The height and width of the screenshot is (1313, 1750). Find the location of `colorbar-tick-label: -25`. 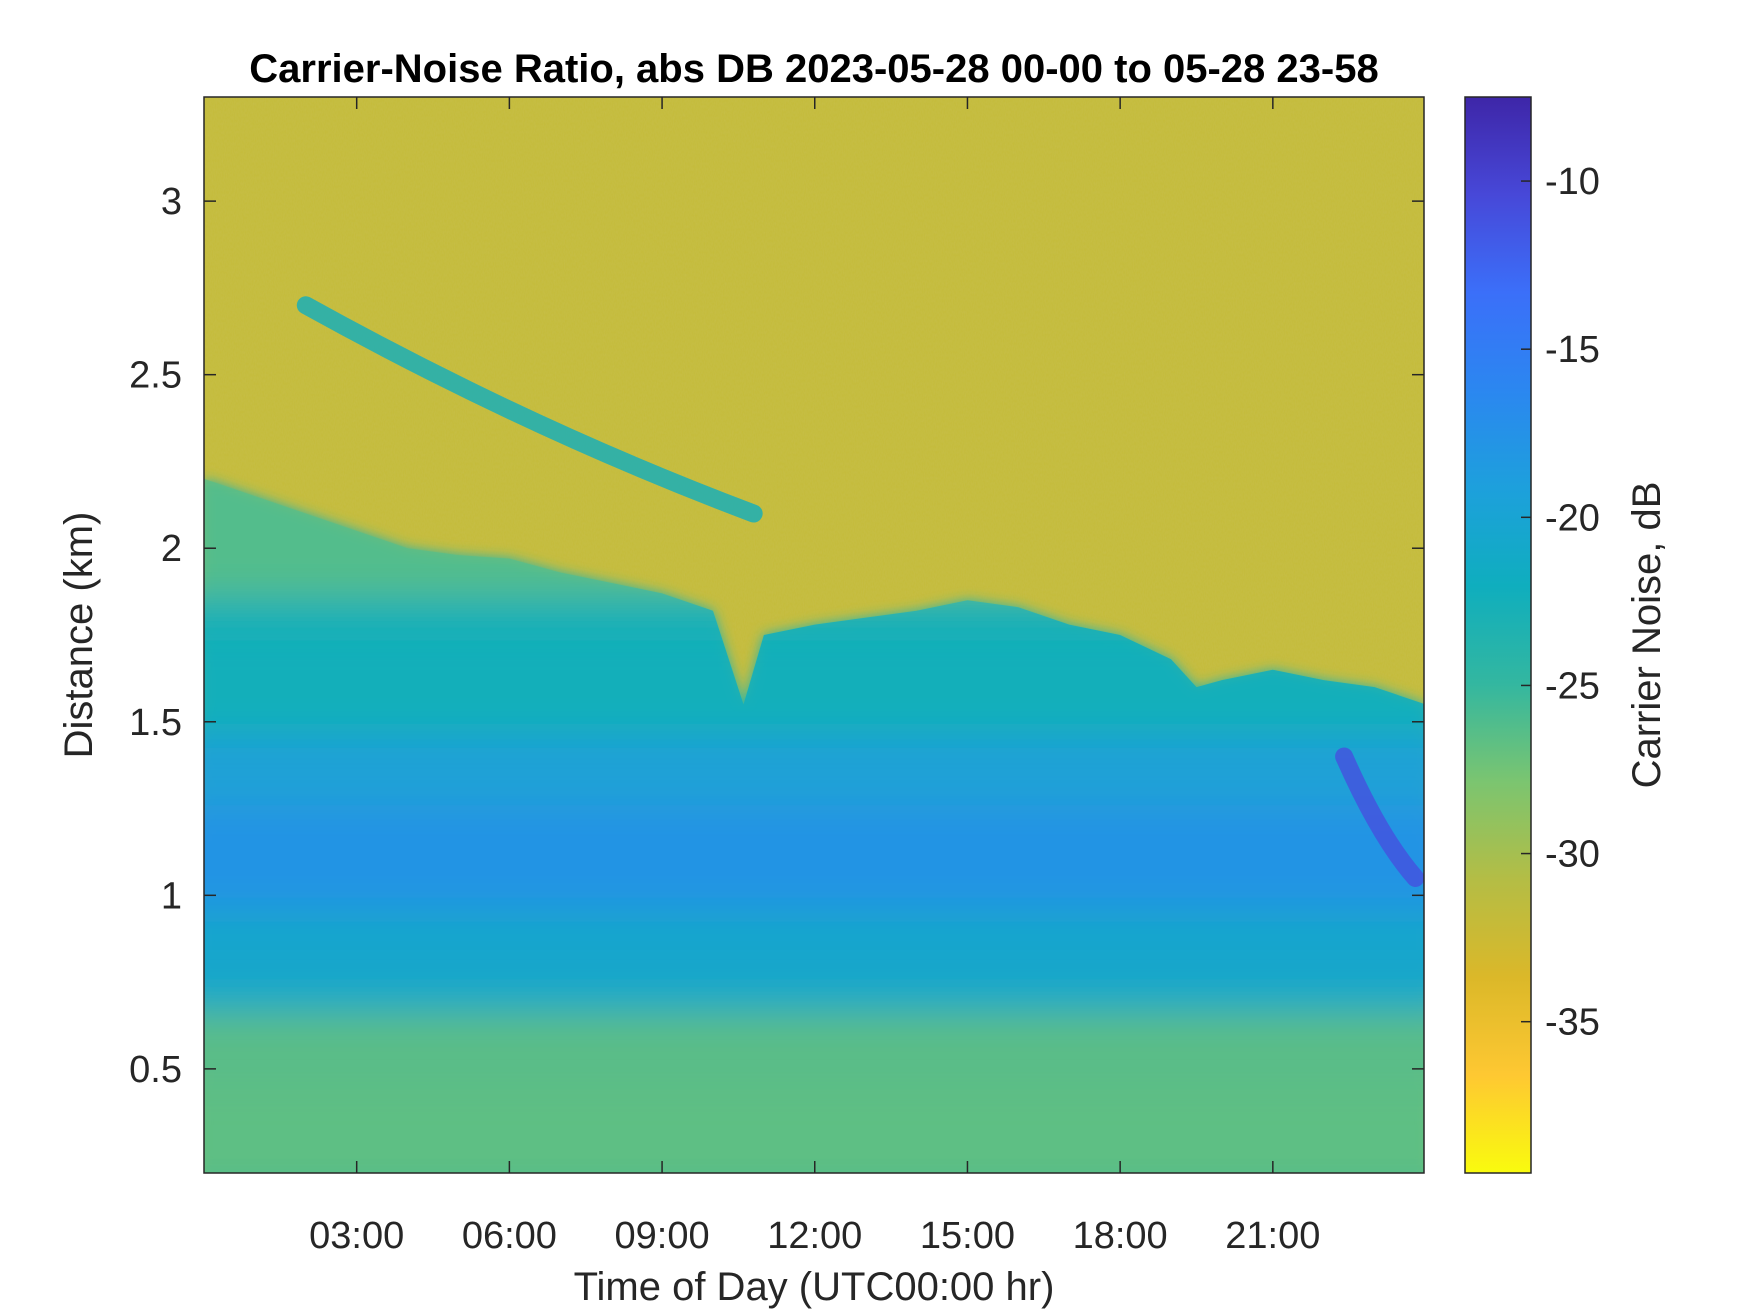

colorbar-tick-label: -25 is located at coordinates (1572, 686).